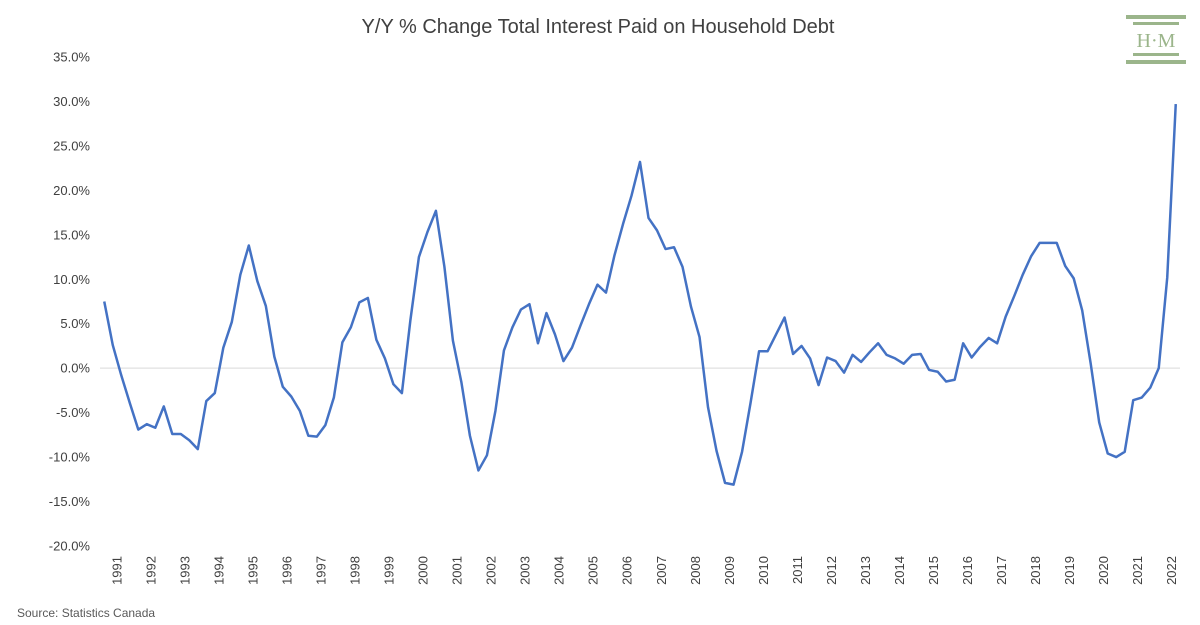 This screenshot has width=1200, height=625. Describe the element at coordinates (1156, 23) in the screenshot. I see `logo-sub-bar` at that location.